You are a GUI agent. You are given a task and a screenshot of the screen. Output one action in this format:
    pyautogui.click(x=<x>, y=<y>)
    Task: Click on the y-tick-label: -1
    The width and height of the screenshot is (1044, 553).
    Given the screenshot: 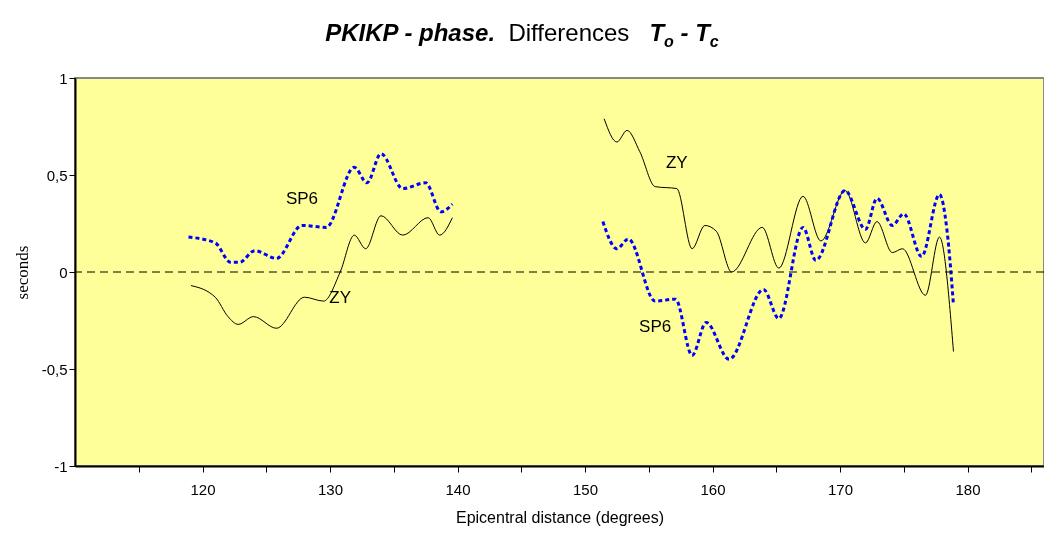 What is the action you would take?
    pyautogui.click(x=61, y=466)
    